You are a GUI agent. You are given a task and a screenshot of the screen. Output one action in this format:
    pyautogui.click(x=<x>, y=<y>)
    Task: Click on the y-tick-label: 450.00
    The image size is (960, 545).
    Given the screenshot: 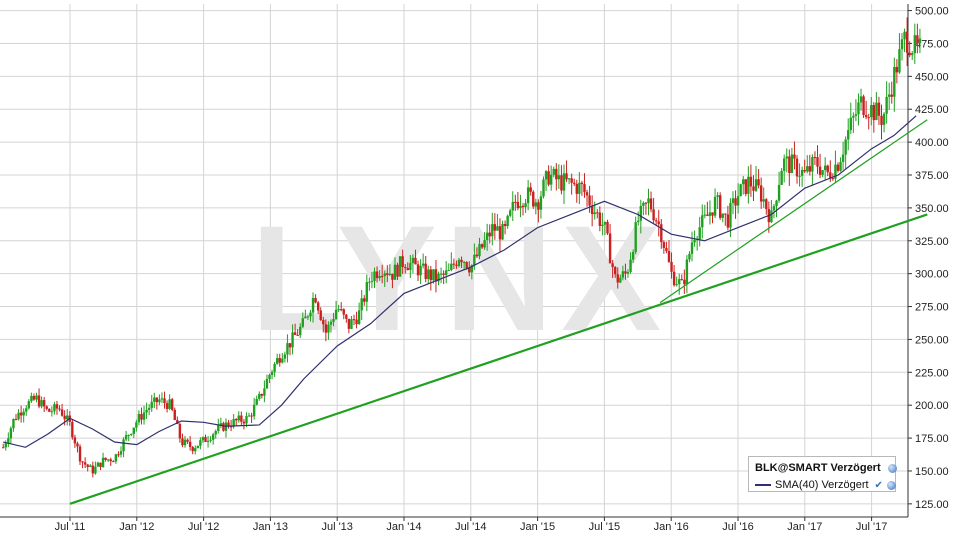 What is the action you would take?
    pyautogui.click(x=932, y=77)
    